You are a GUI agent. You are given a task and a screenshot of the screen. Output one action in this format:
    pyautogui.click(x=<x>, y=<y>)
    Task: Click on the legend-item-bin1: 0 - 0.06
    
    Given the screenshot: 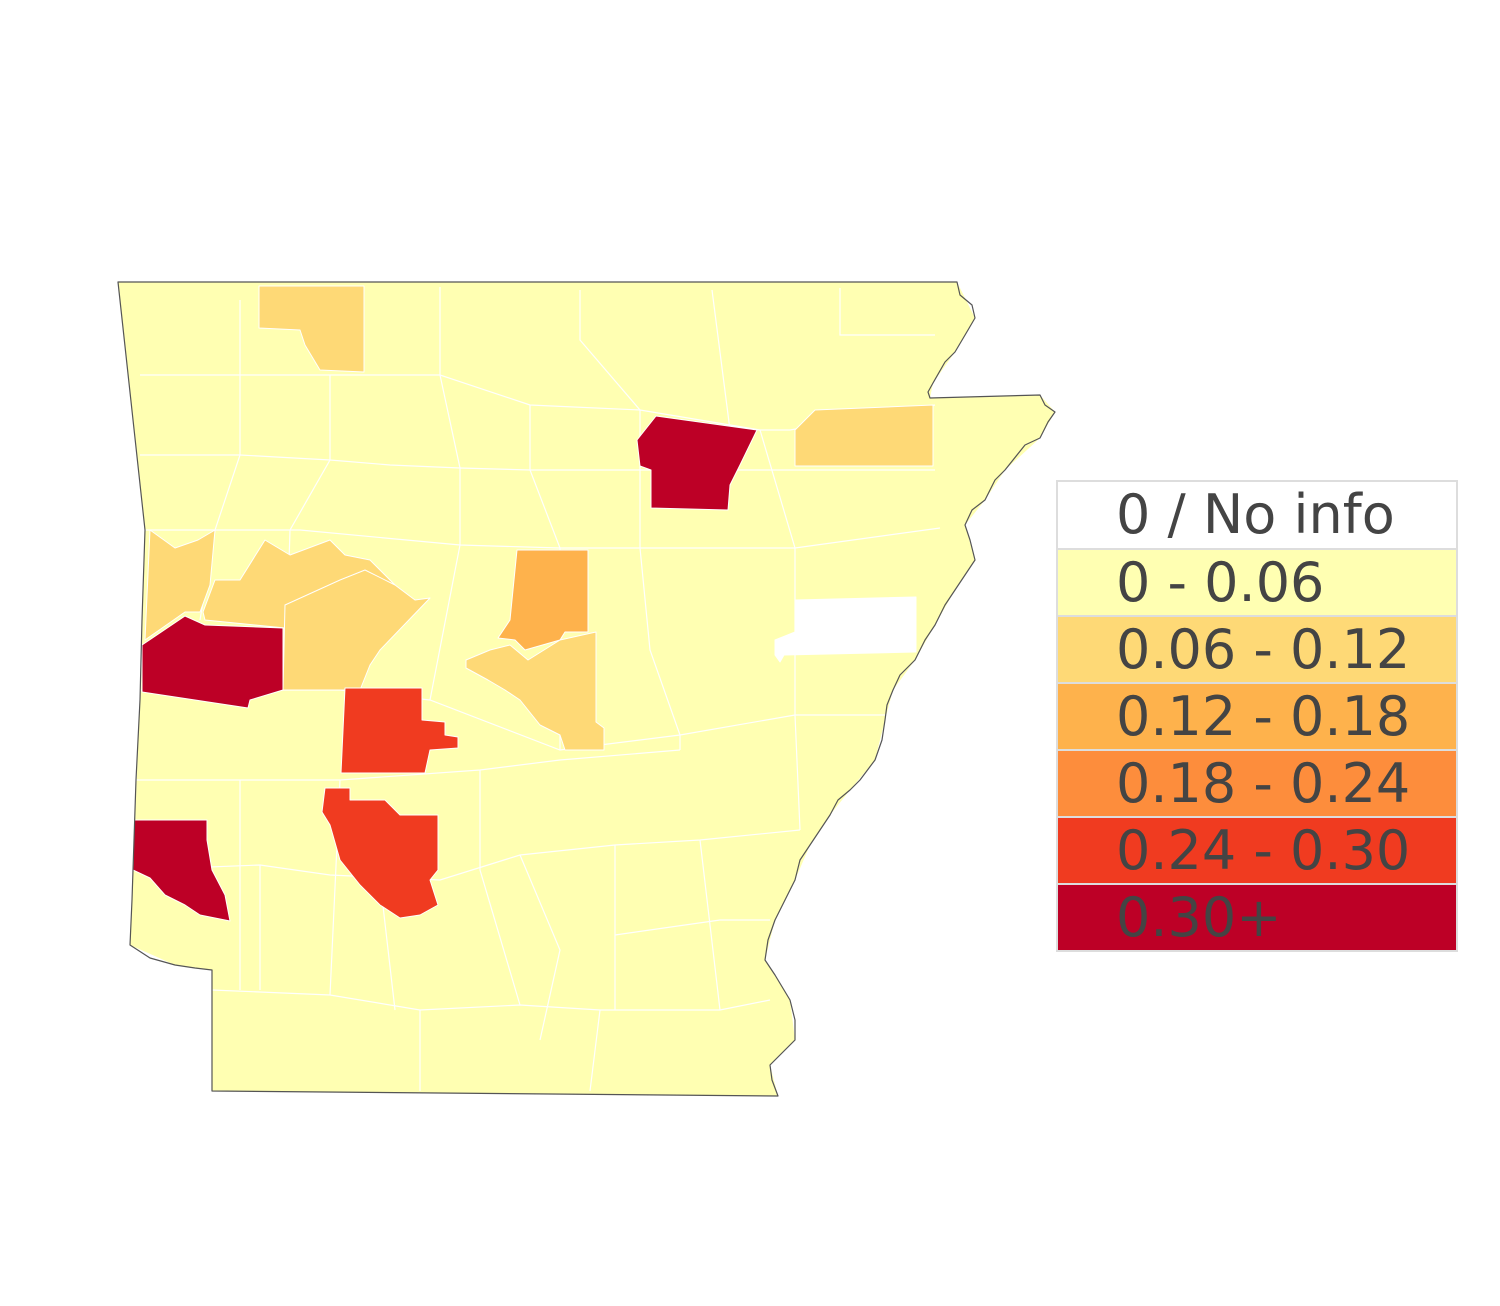 What is the action you would take?
    pyautogui.click(x=1257, y=581)
    